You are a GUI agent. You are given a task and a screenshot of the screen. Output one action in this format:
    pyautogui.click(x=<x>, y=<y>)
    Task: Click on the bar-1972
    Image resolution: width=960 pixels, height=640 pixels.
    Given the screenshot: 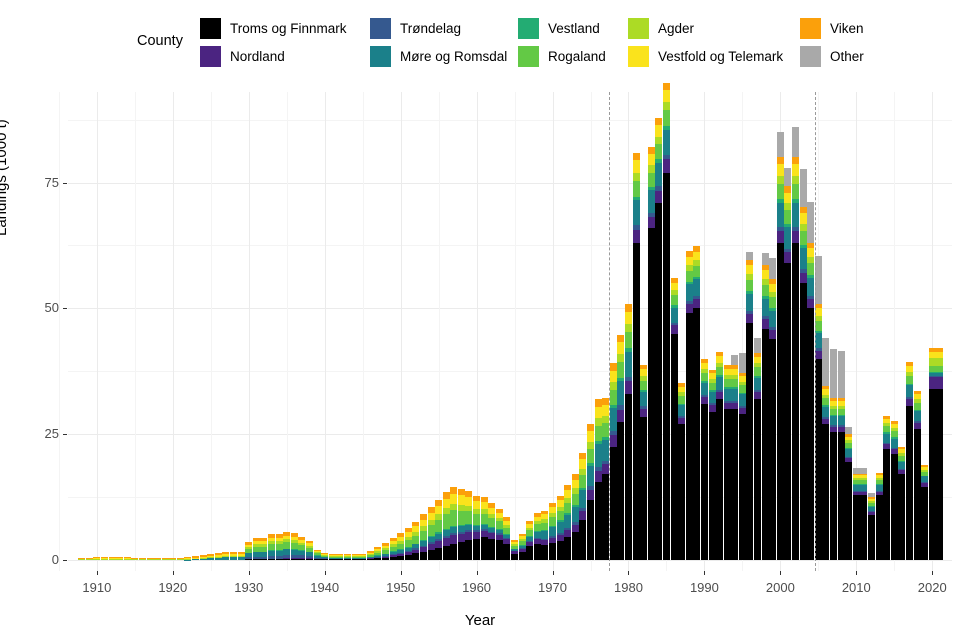 What is the action you would take?
    pyautogui.click(x=568, y=522)
    